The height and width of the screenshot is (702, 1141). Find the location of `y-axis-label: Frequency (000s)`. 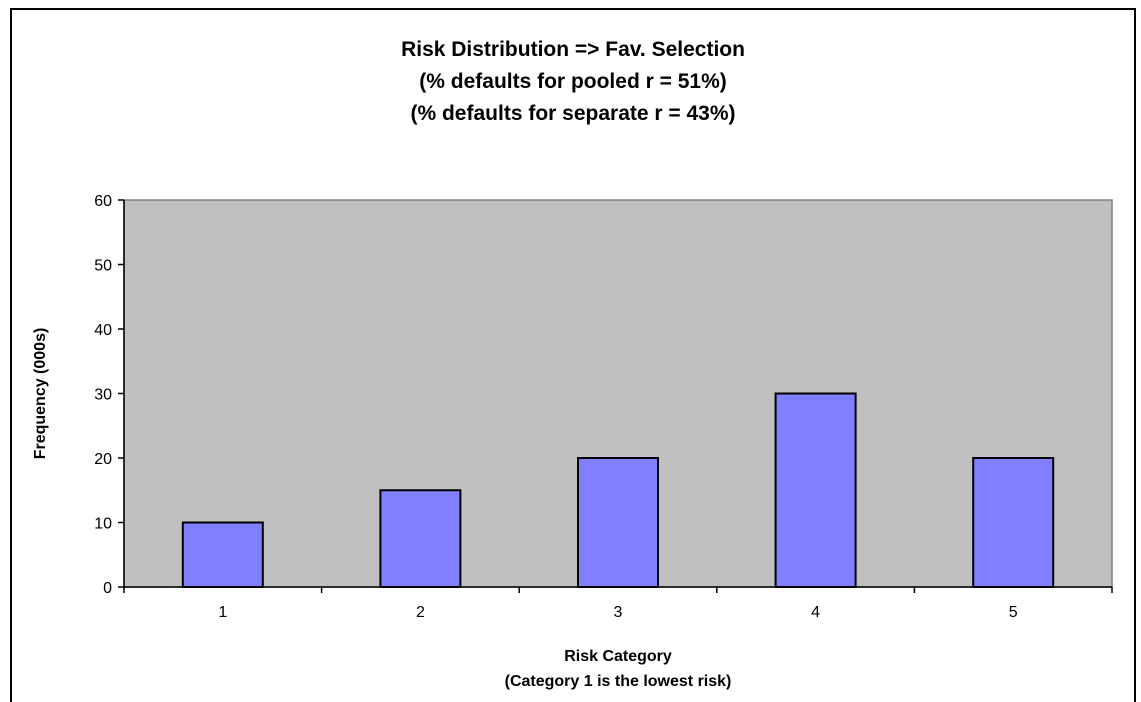

y-axis-label: Frequency (000s) is located at coordinates (40, 394).